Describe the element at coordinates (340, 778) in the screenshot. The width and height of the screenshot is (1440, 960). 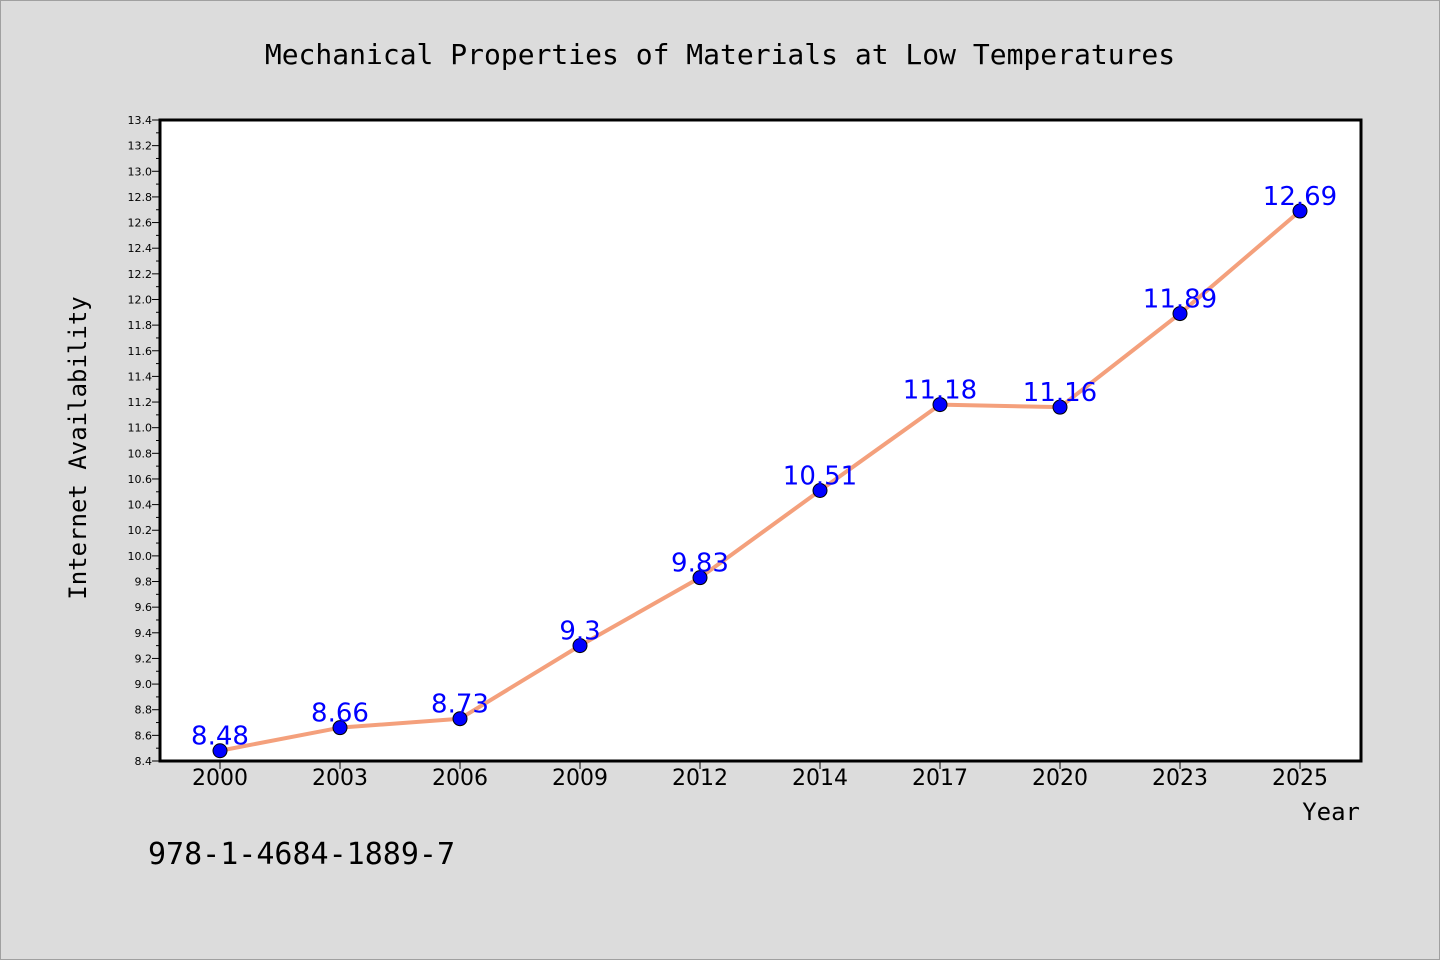
I see `x-tick-label: 2003` at that location.